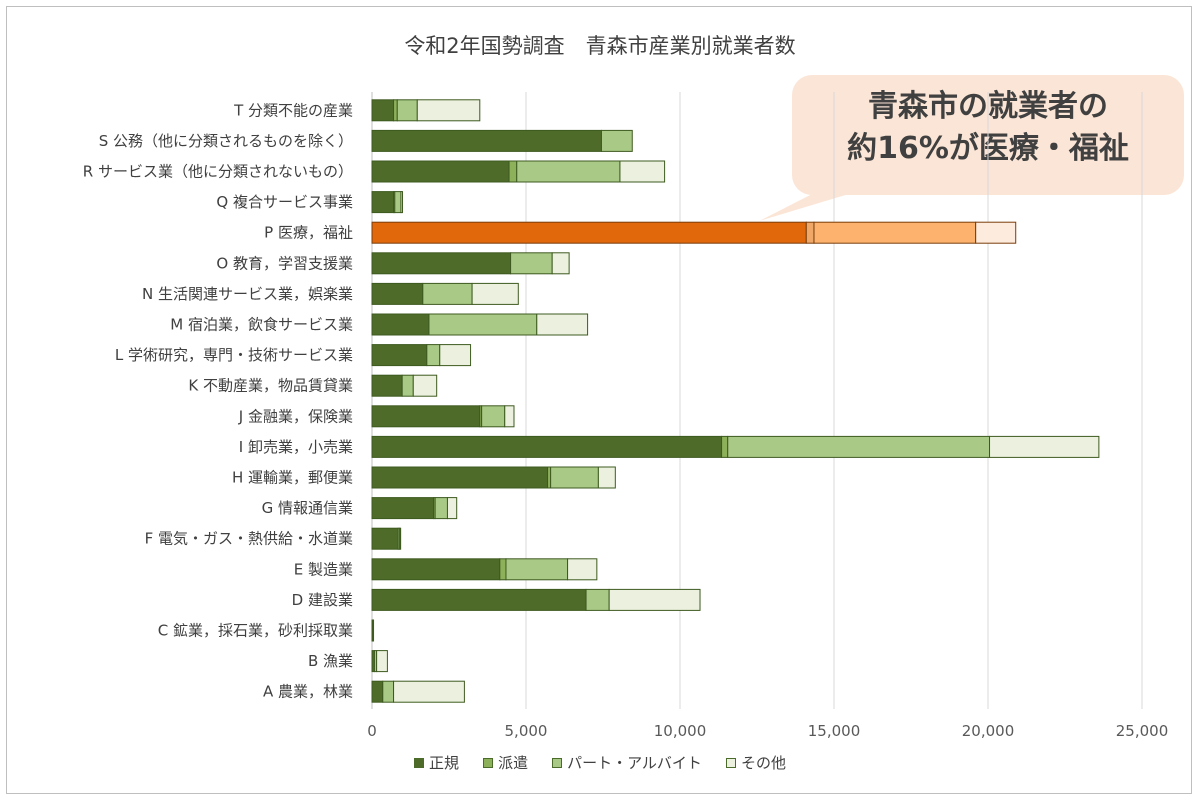  I want to click on x-tick-label: 15,000, so click(834, 731).